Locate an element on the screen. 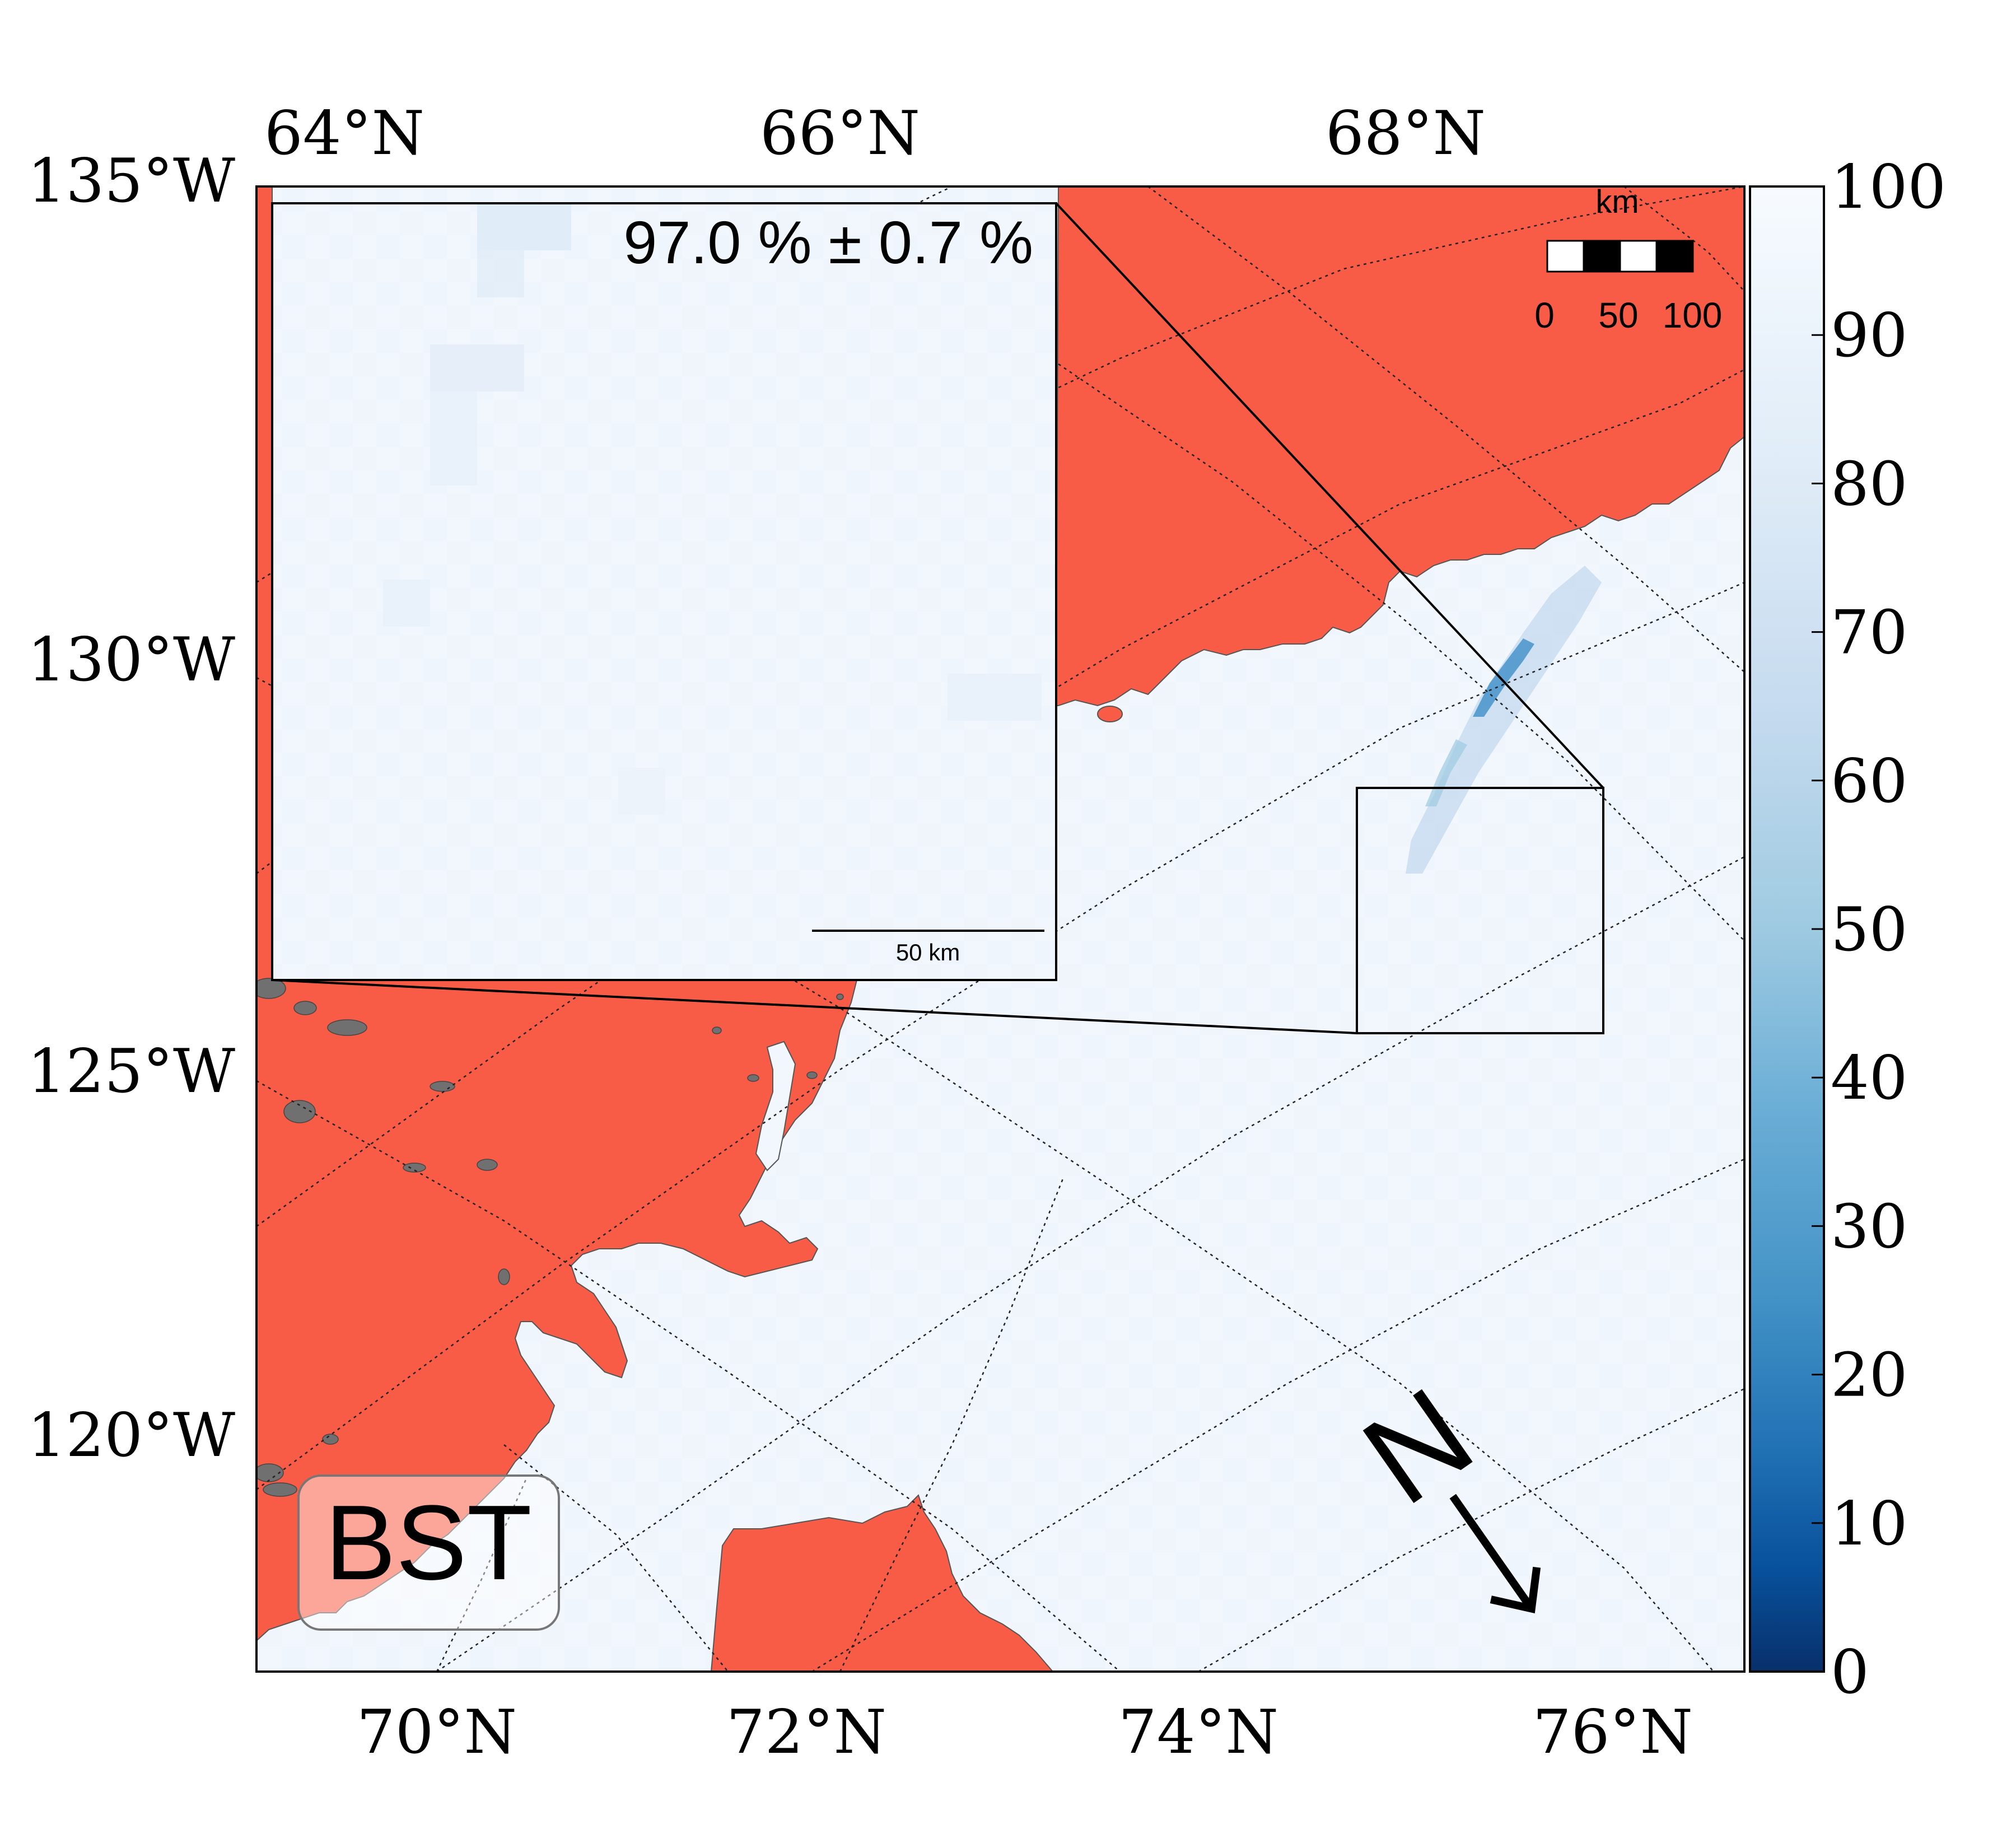 The height and width of the screenshot is (1848, 2016). panel-label-box: BST is located at coordinates (429, 1553).